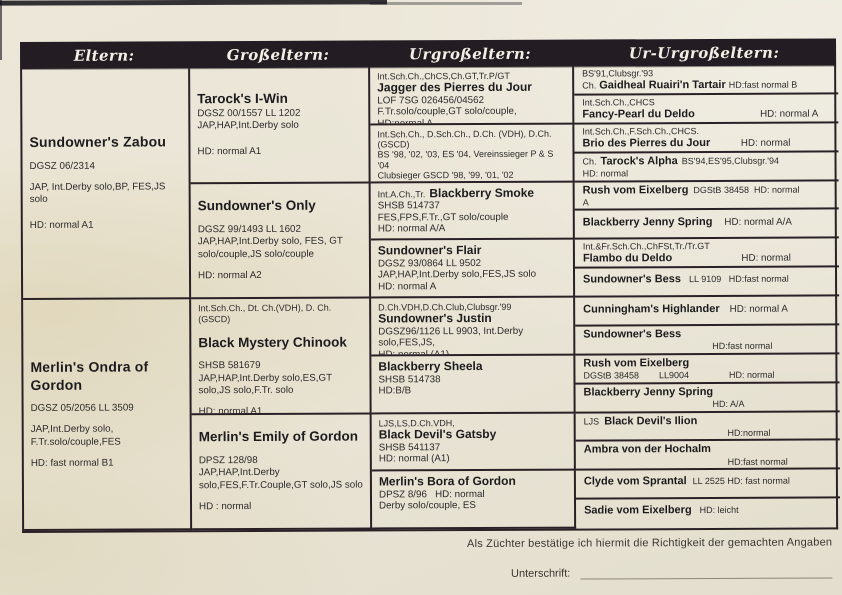 The image size is (842, 595). Describe the element at coordinates (636, 363) in the screenshot. I see `dog-name: Rush vom Eixelberg` at that location.